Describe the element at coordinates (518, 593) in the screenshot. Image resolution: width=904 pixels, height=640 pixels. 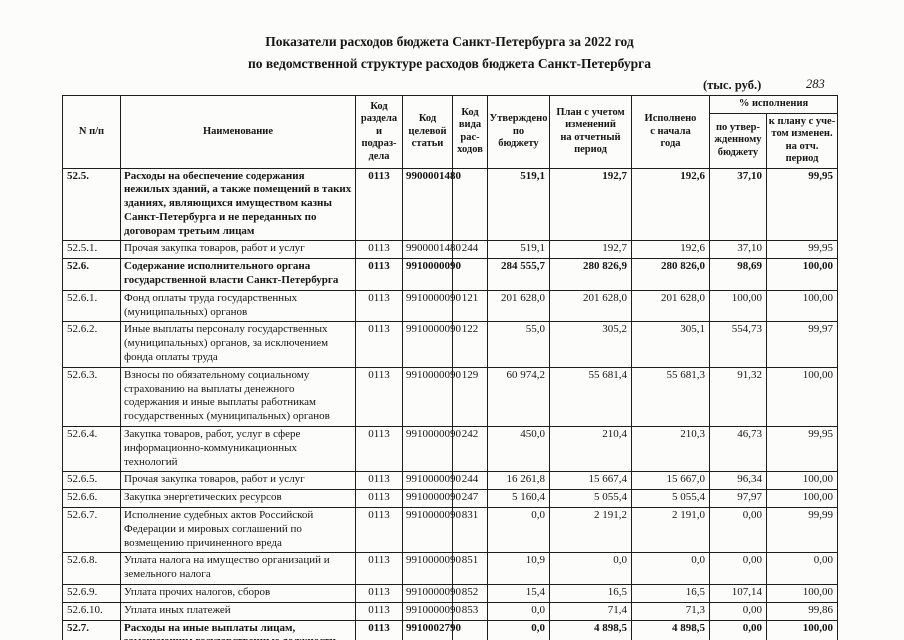
I see `cell-approved-budget: 15,4` at that location.